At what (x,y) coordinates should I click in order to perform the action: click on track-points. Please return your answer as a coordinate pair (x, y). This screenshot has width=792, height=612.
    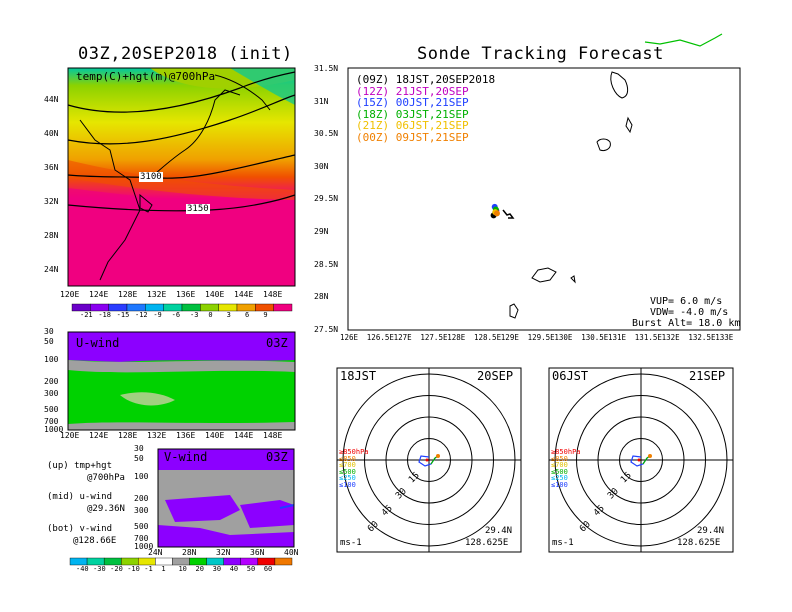
    Looking at the image, I should click on (502, 211).